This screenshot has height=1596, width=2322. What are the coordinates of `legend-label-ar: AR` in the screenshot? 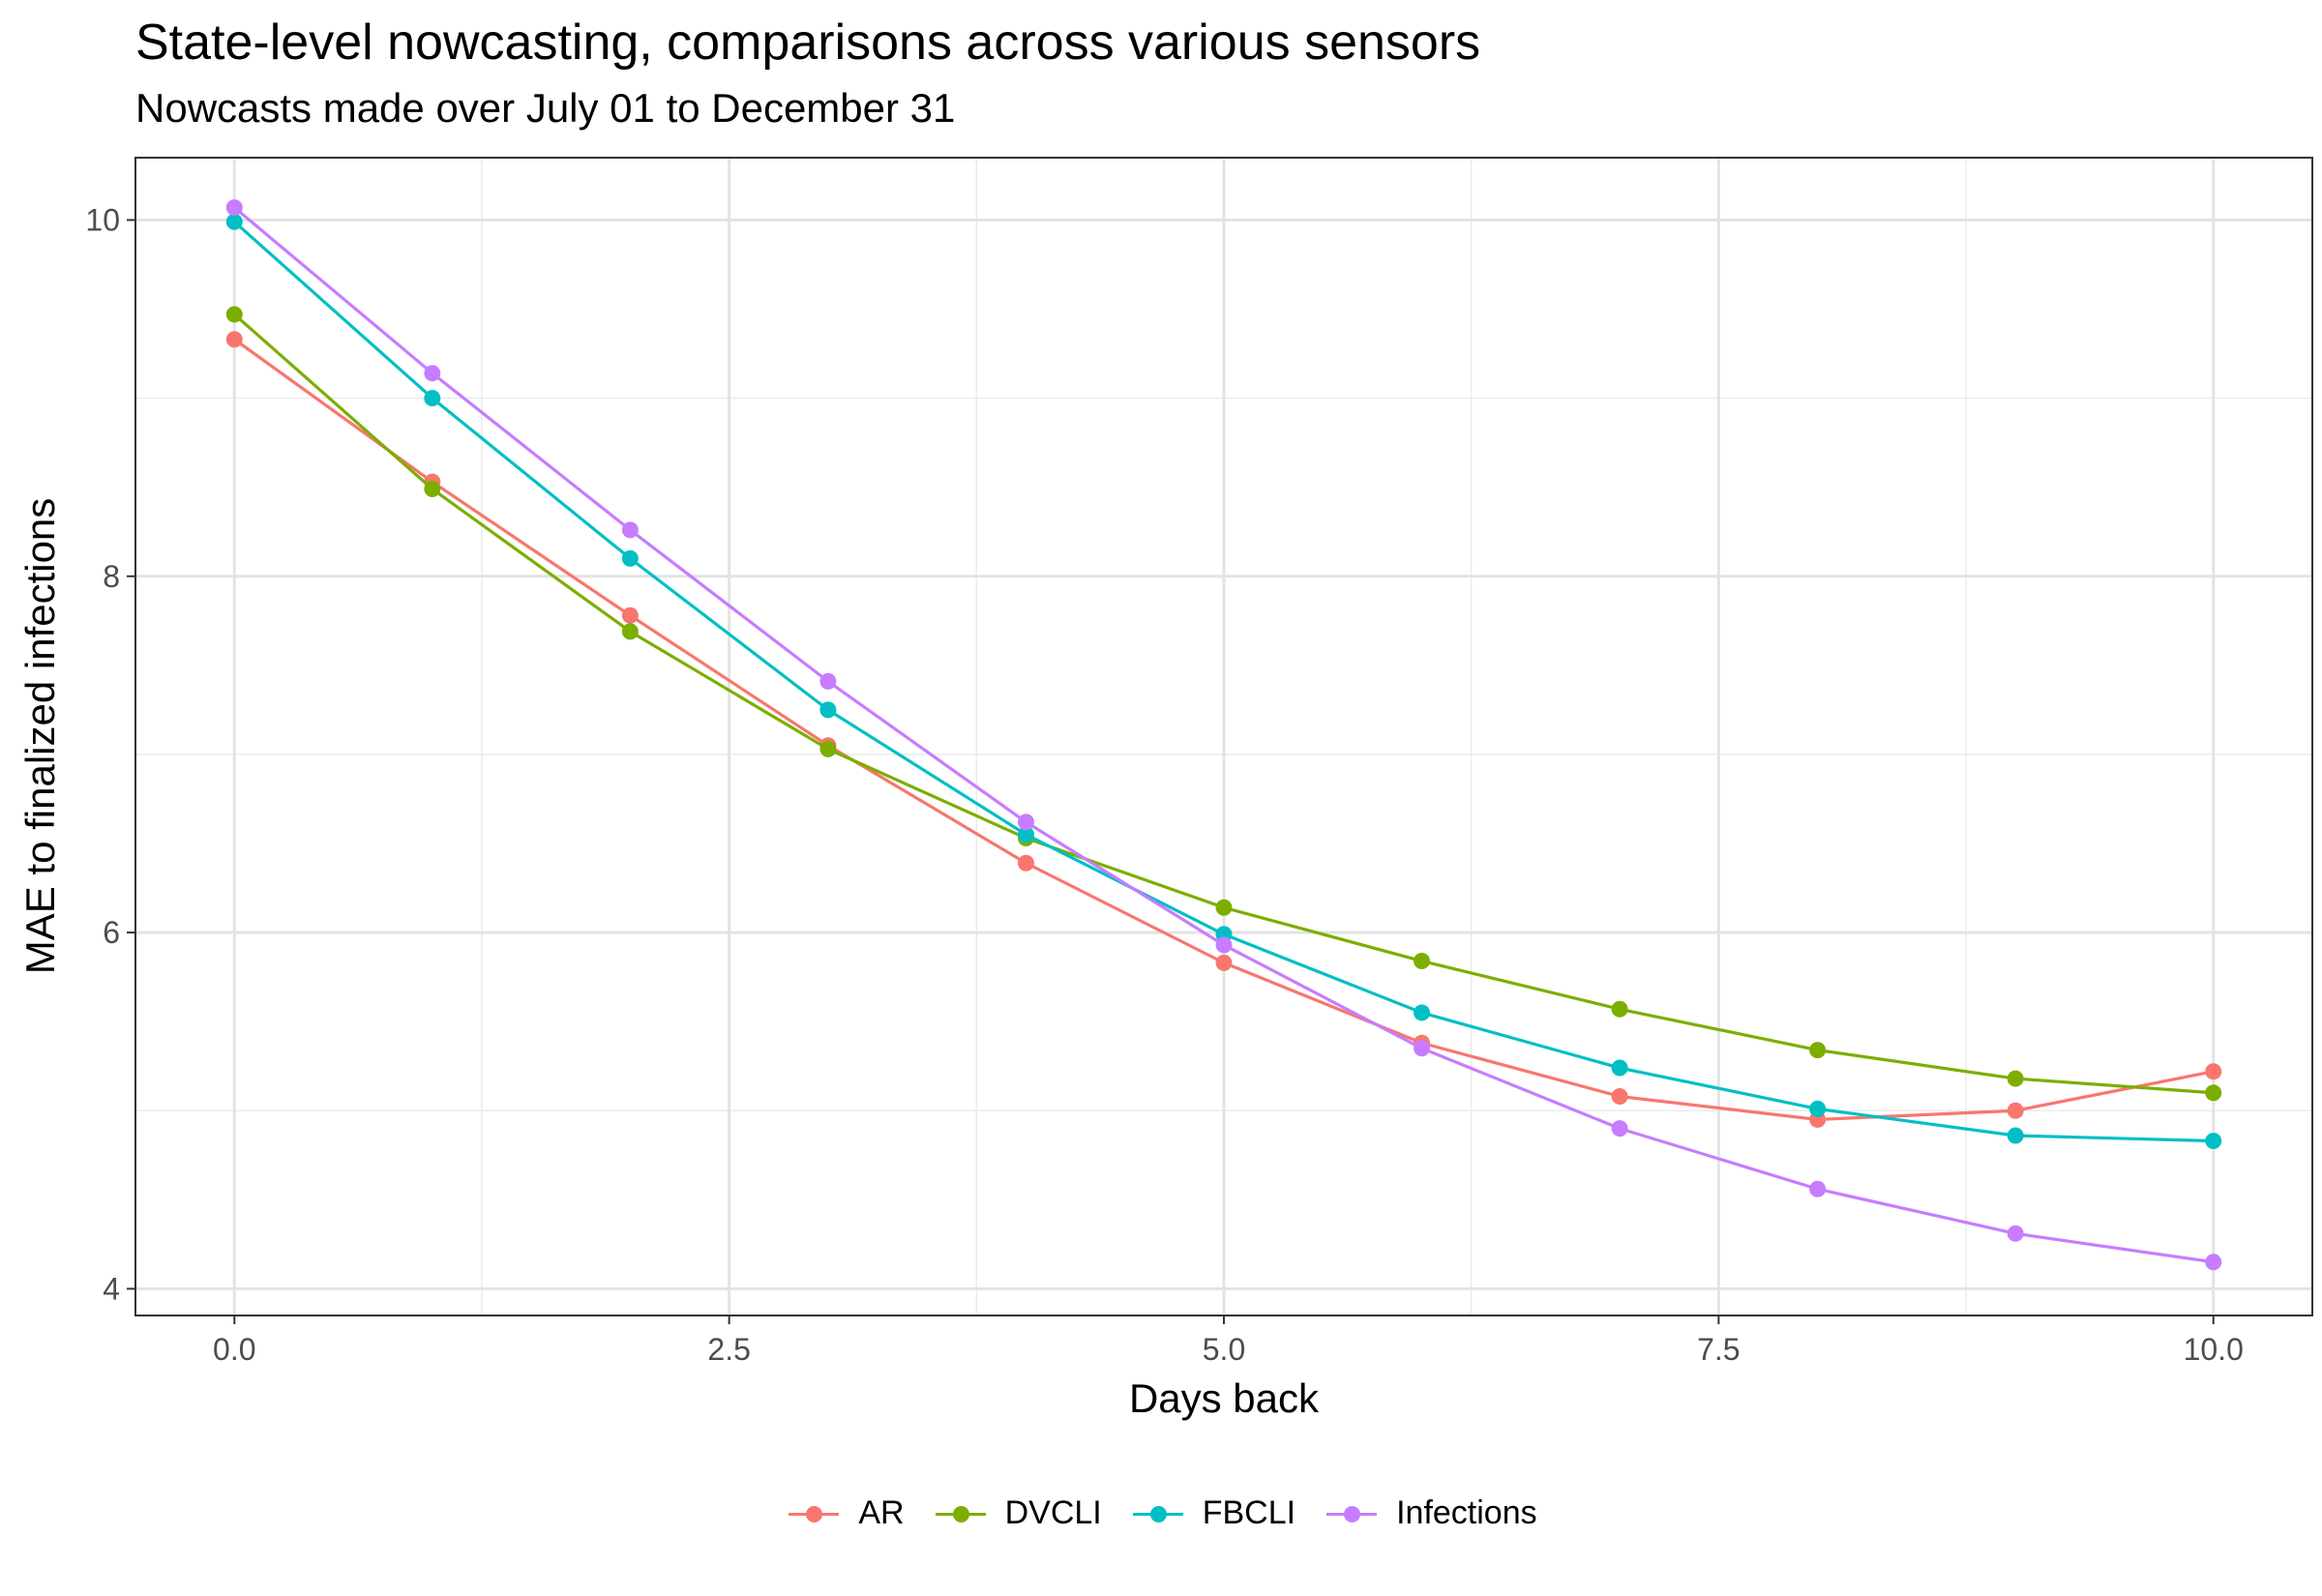 It's located at (881, 1512).